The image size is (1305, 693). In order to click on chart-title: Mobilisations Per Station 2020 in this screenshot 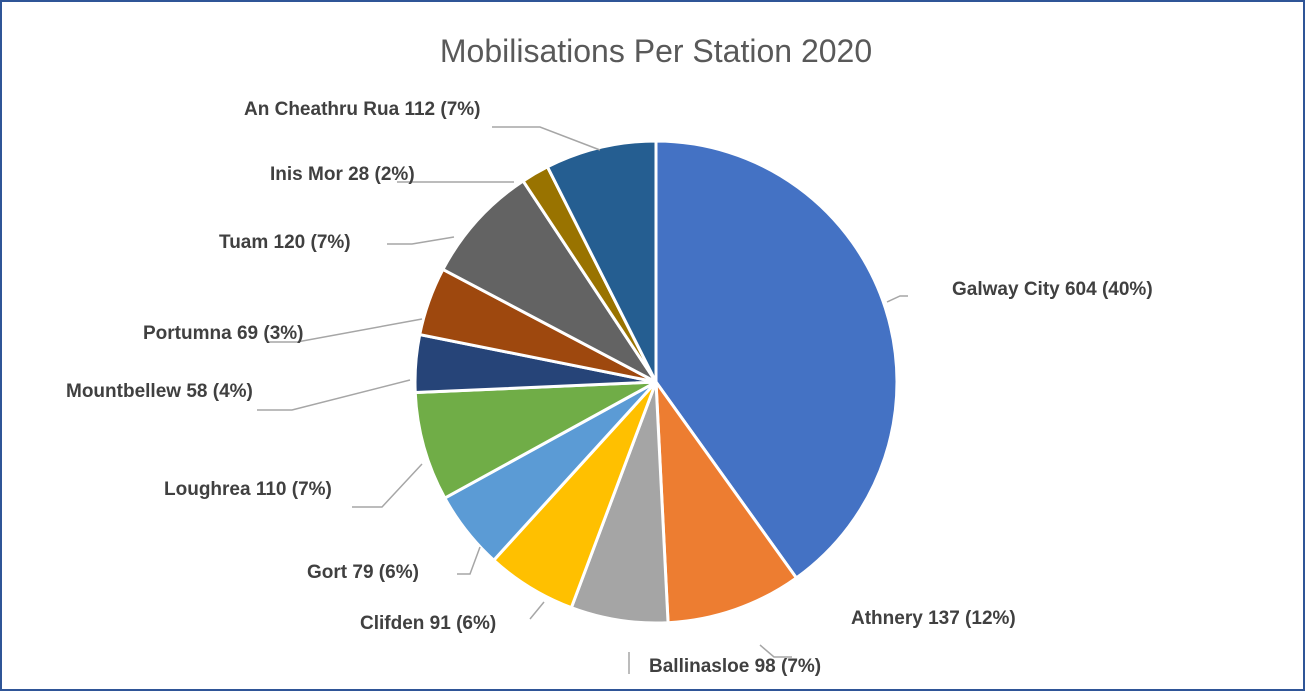, I will do `click(656, 51)`.